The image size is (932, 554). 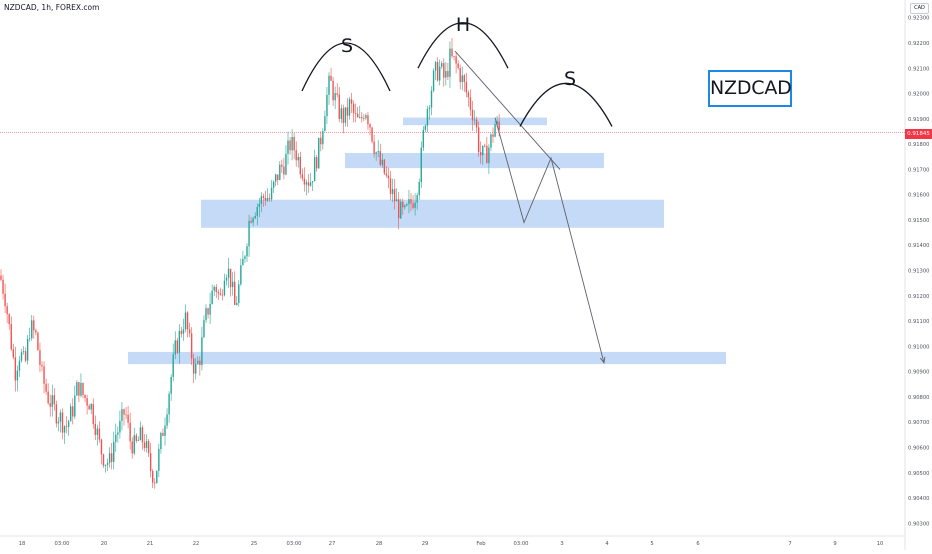 I want to click on time-tick-label: 29, so click(x=425, y=544).